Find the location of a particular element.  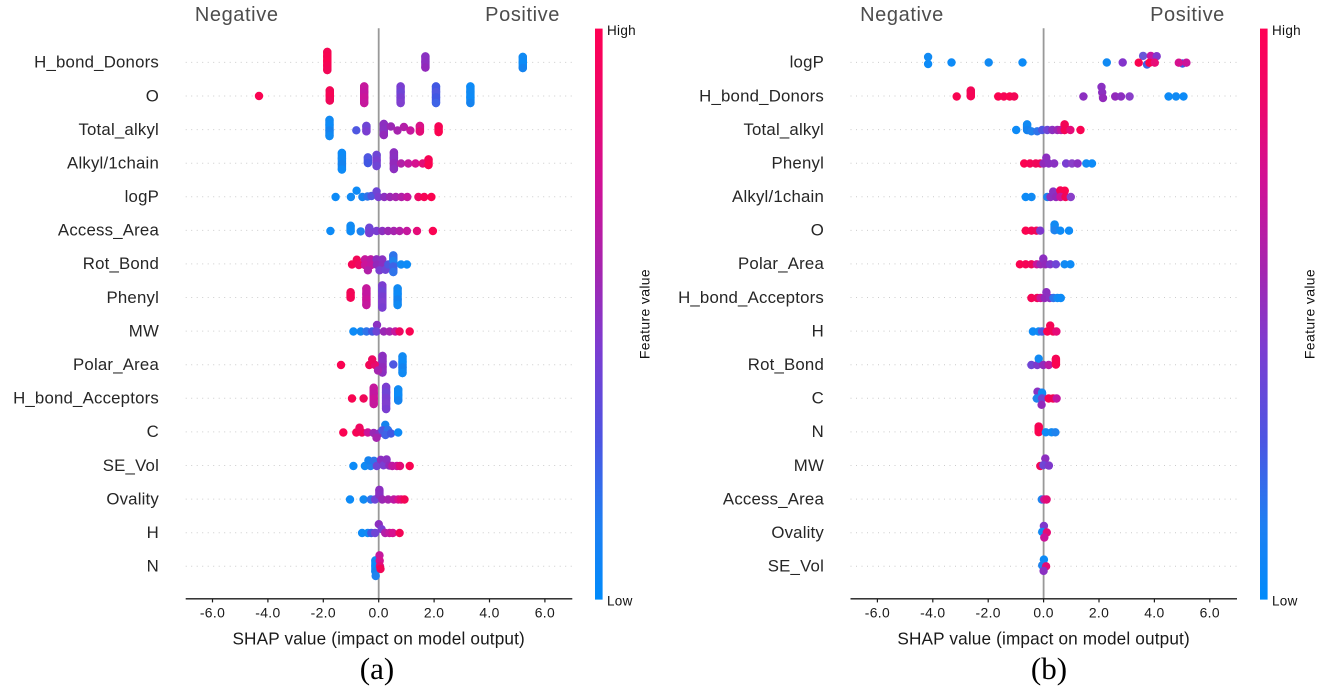

svg-text: (a) is located at coordinates (377, 668).